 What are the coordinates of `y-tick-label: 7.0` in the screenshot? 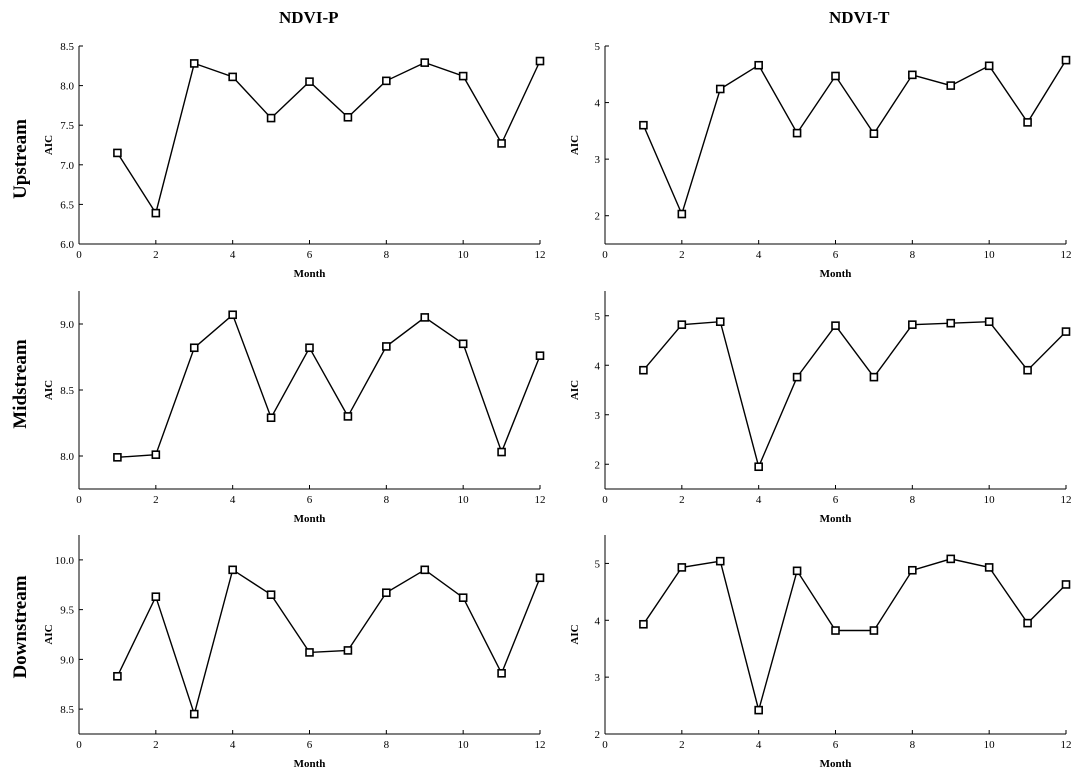 It's located at (67, 166).